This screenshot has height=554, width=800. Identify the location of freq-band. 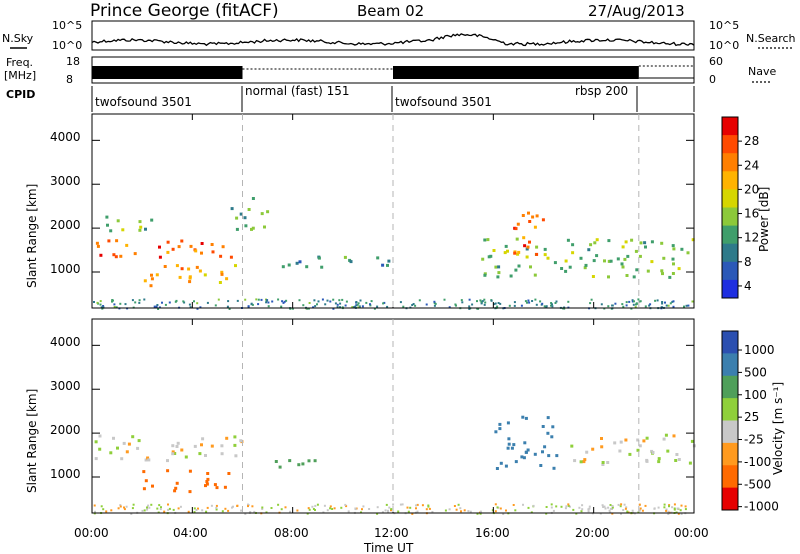
(167, 72).